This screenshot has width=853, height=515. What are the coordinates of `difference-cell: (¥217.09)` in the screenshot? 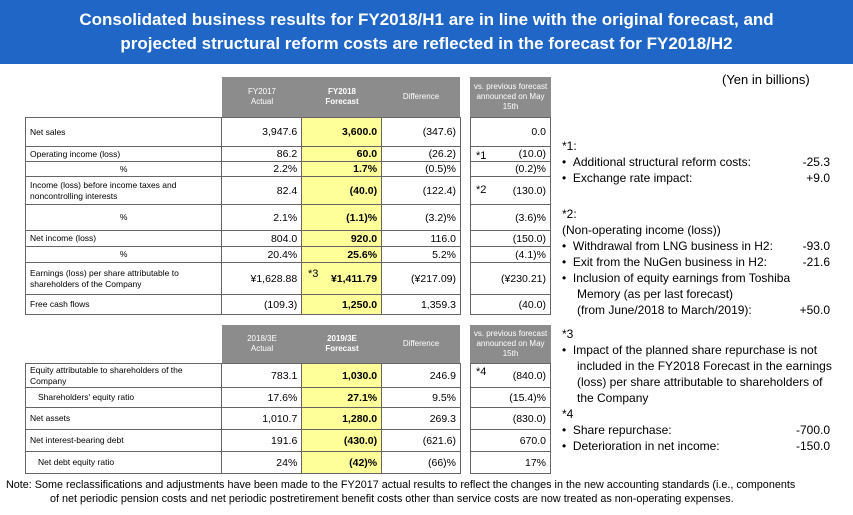 It's located at (421, 278).